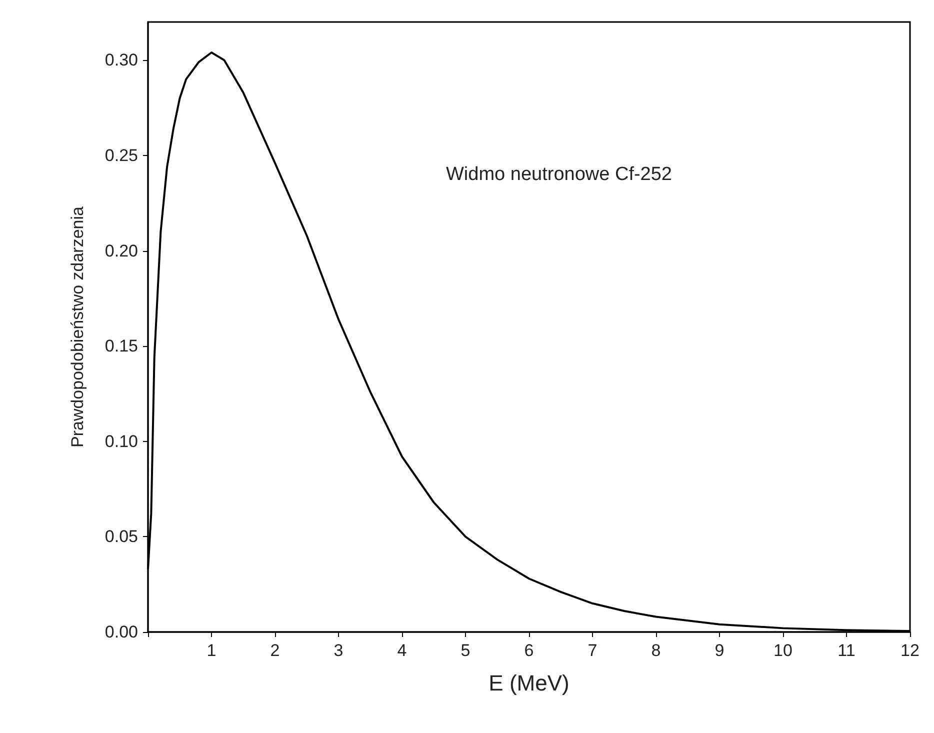 This screenshot has width=934, height=733. Describe the element at coordinates (121, 536) in the screenshot. I see `y-tick-label: 0.05` at that location.